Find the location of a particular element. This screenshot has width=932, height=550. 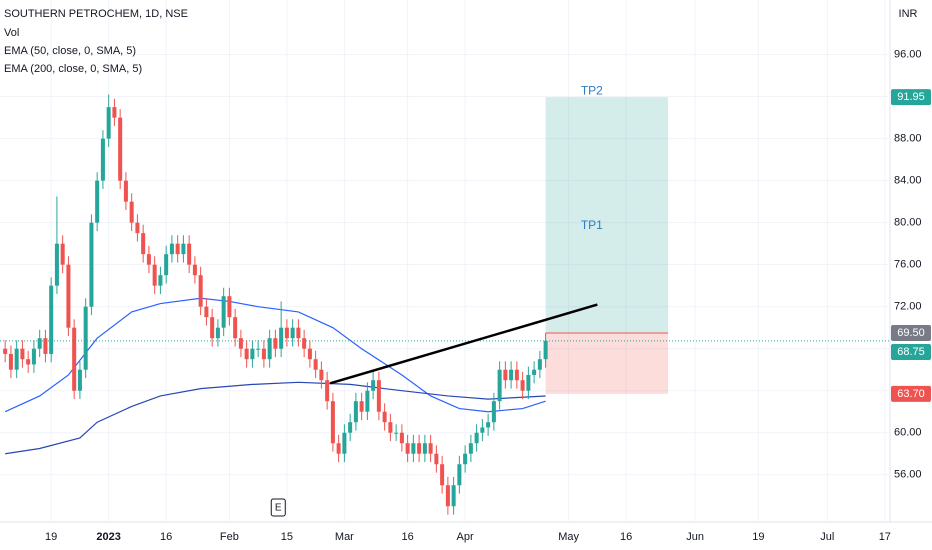

ema-line is located at coordinates (275, 355).